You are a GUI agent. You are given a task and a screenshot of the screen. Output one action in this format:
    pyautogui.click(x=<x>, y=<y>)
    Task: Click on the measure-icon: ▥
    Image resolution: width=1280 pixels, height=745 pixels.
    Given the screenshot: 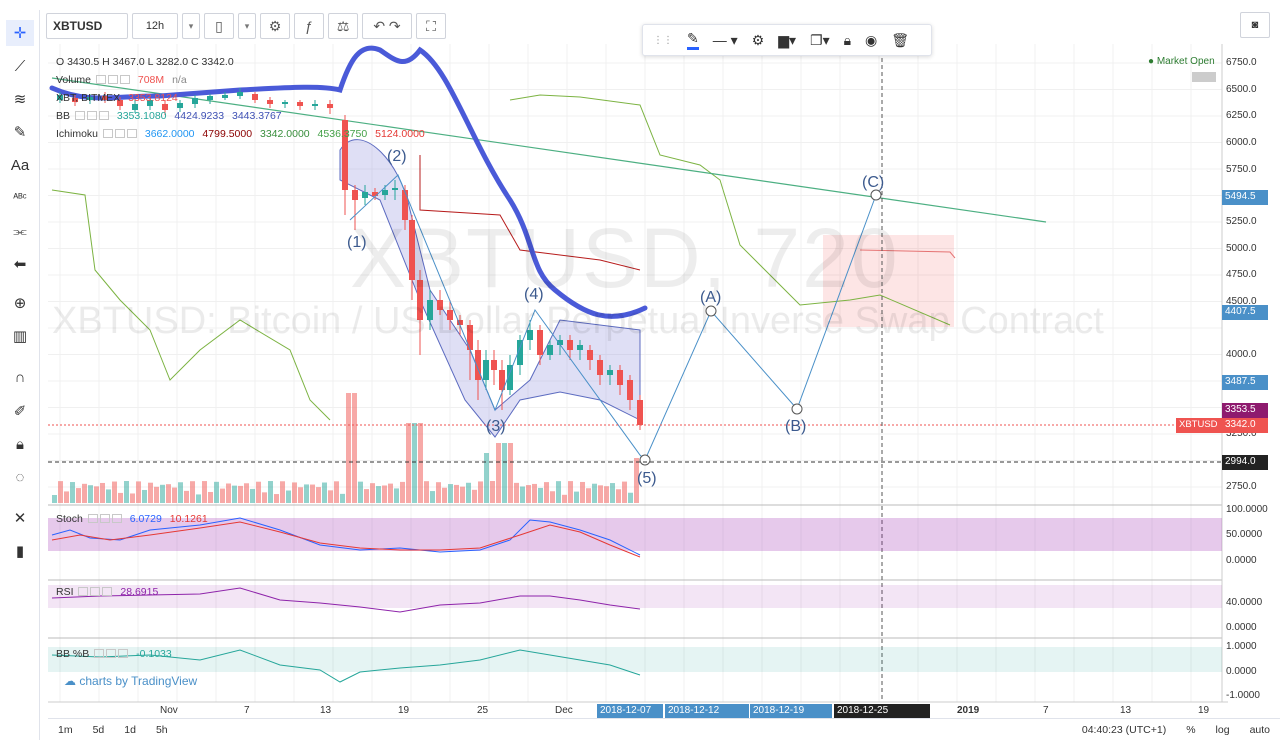 What is the action you would take?
    pyautogui.click(x=20, y=336)
    